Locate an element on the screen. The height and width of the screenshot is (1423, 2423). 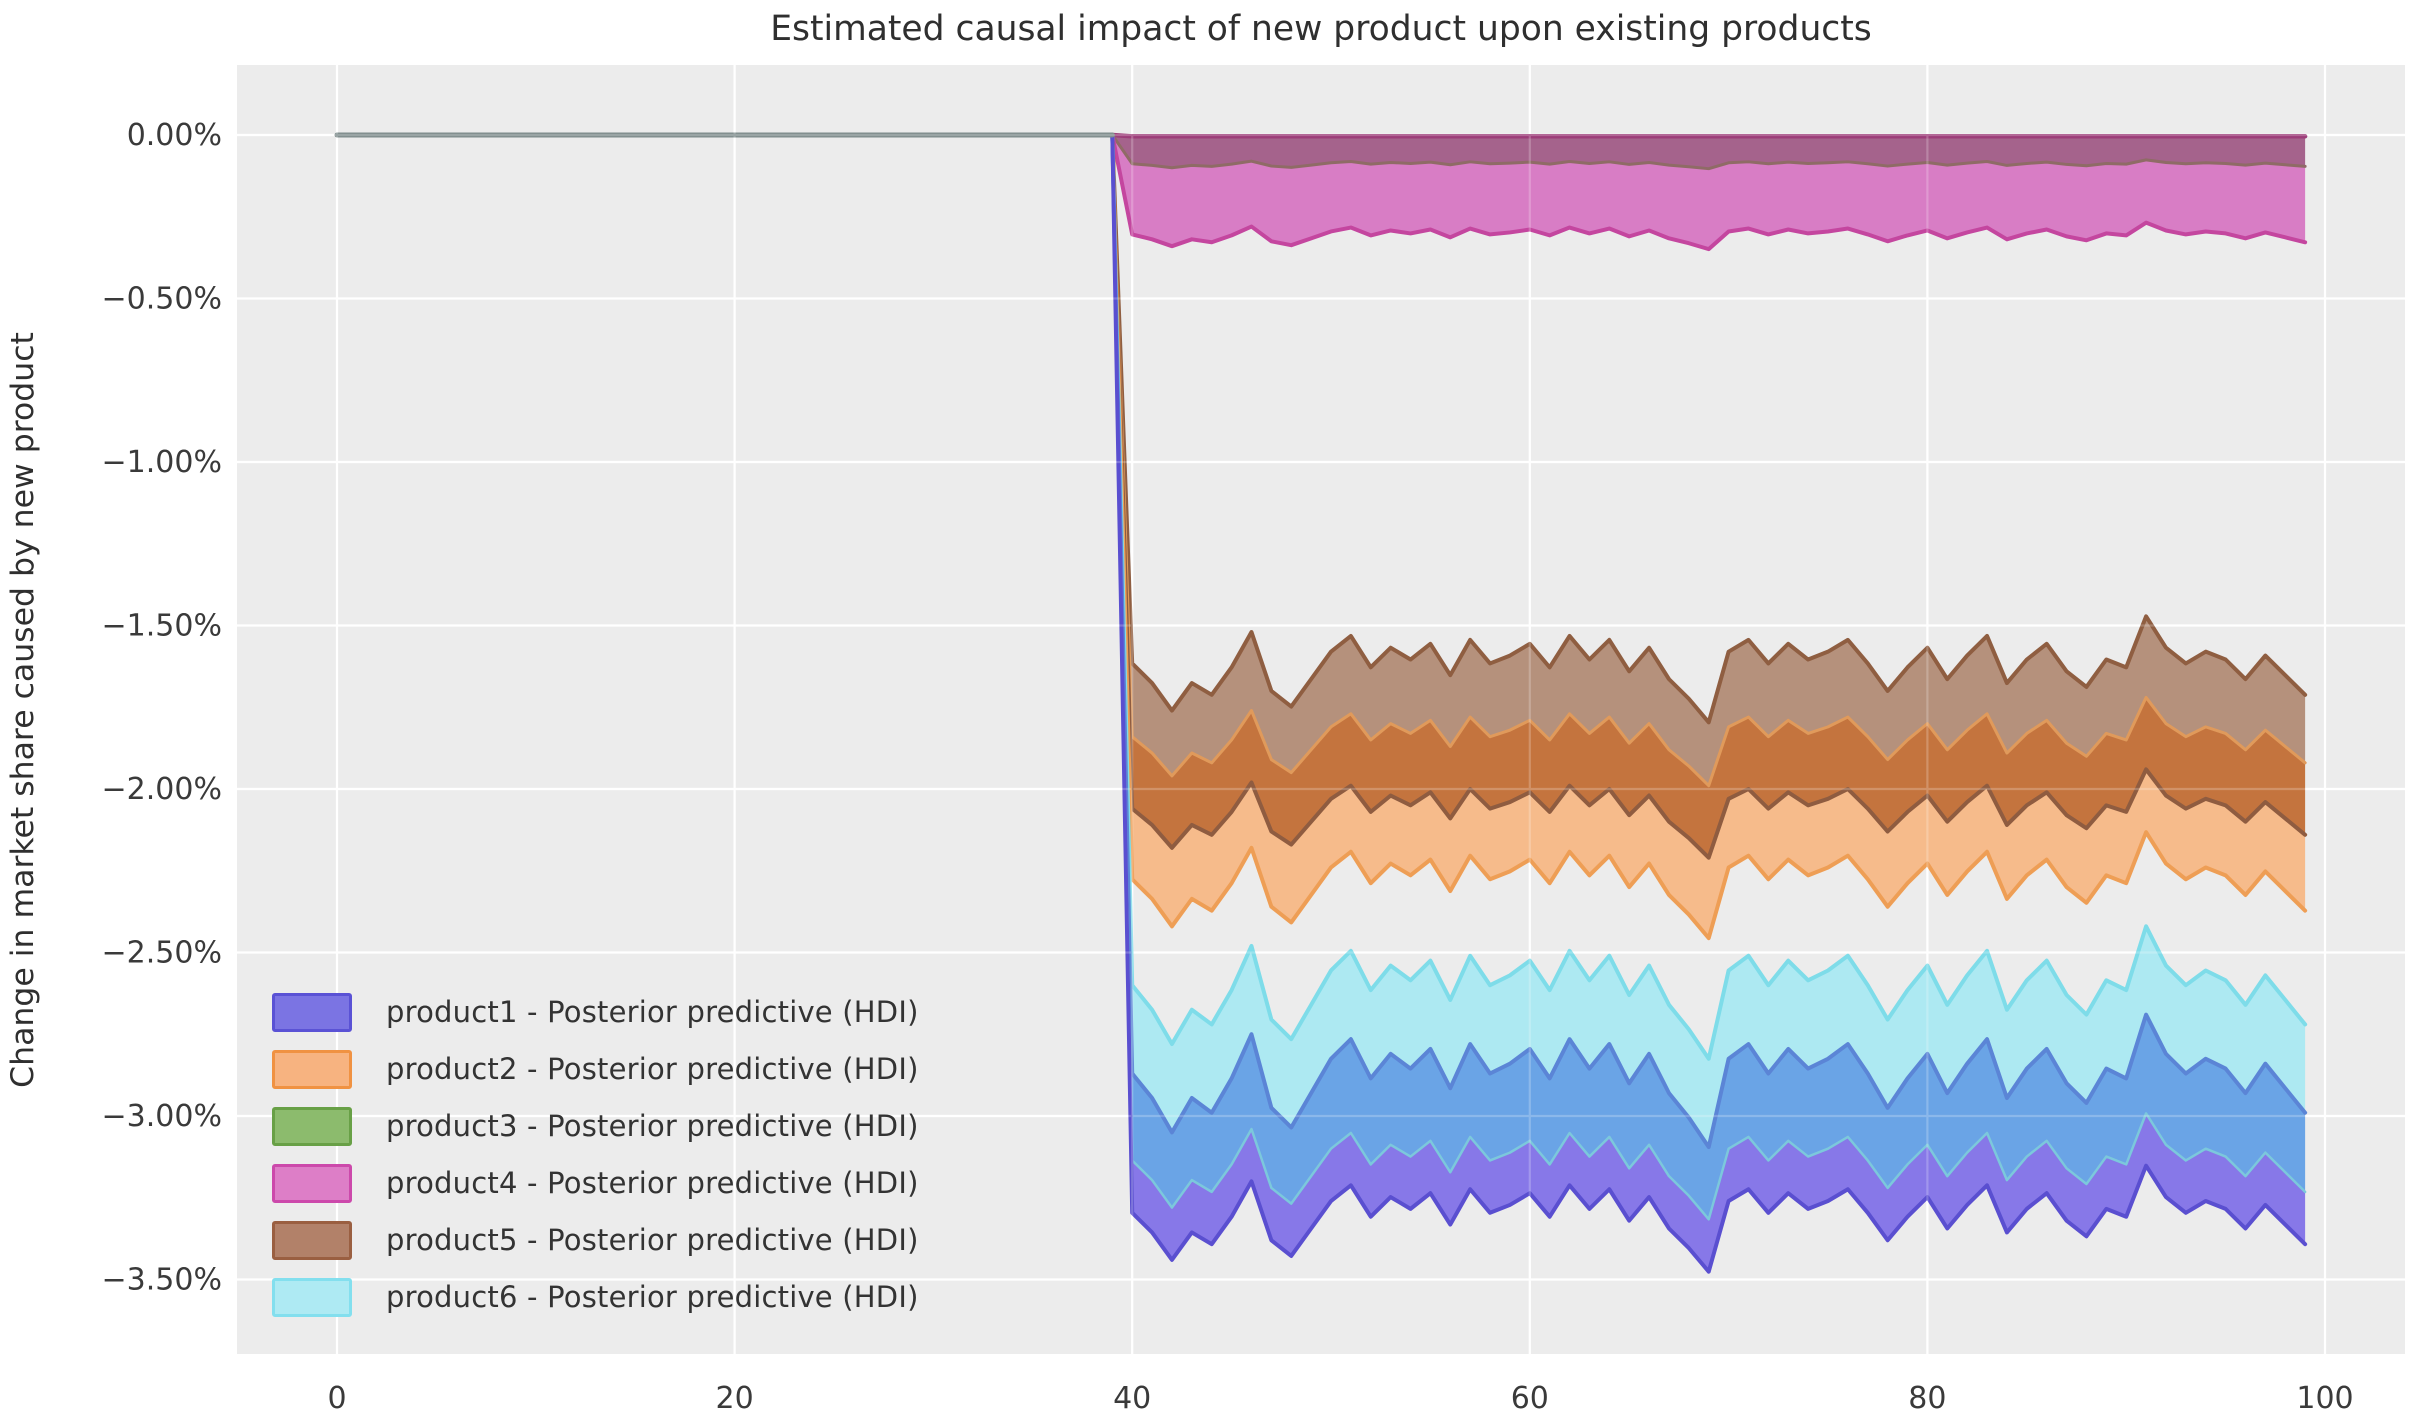
legend-label: product2 - Posterior predictive (HDI) is located at coordinates (652, 1069).